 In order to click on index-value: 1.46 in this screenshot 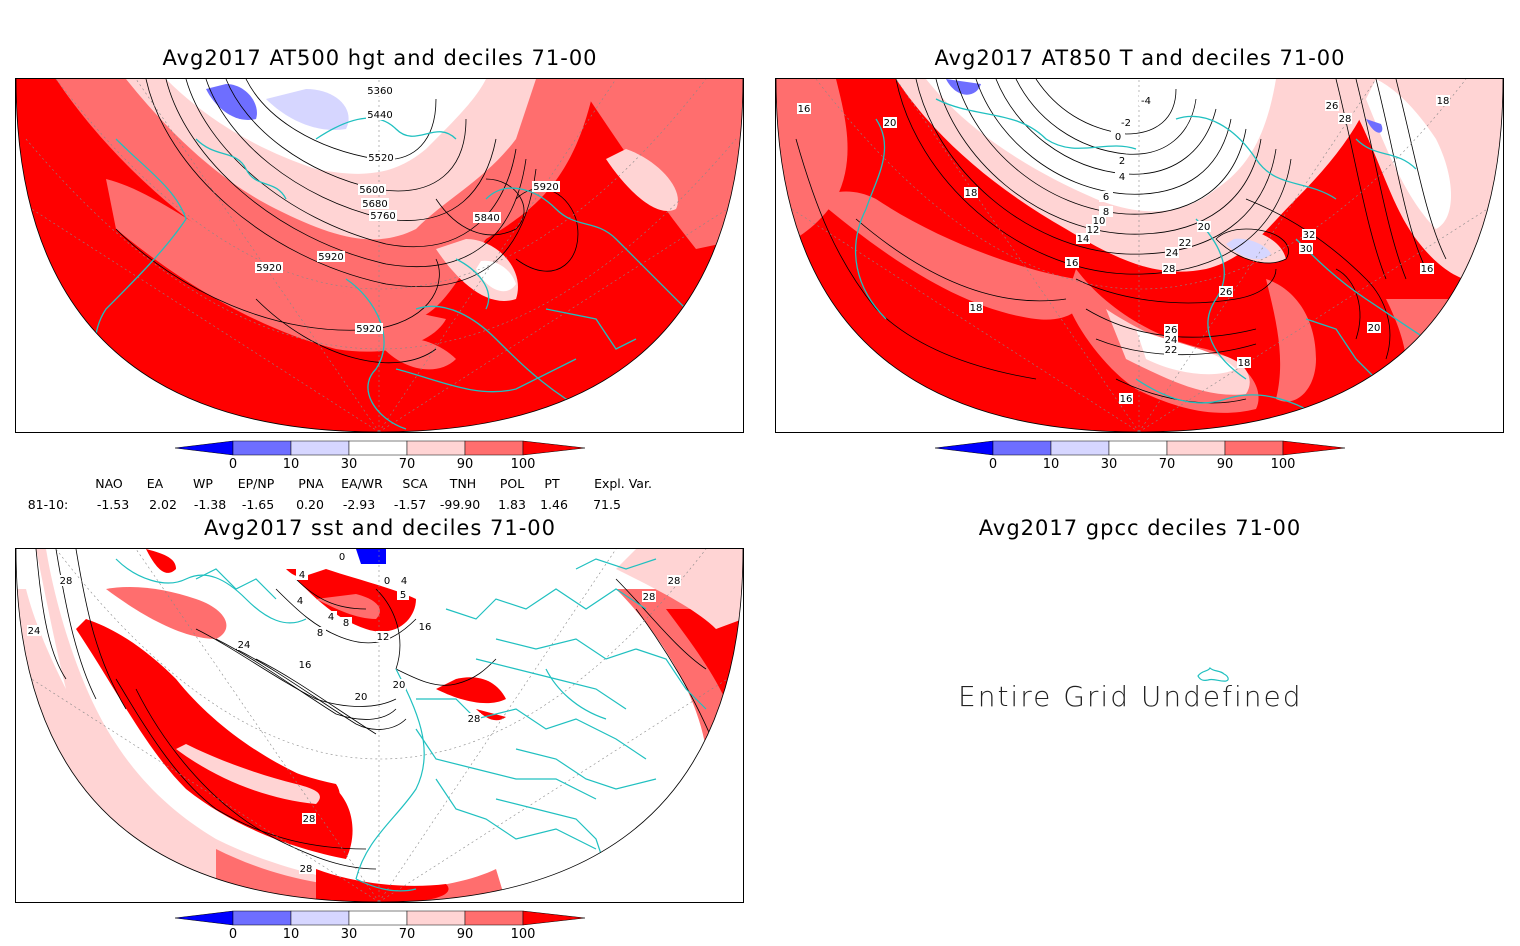, I will do `click(554, 504)`.